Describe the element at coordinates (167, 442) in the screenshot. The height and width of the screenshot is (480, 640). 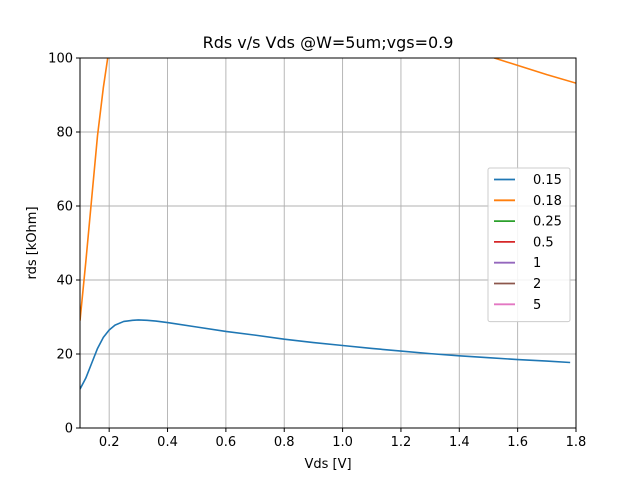
I see `x-tick-label: 0.4` at that location.